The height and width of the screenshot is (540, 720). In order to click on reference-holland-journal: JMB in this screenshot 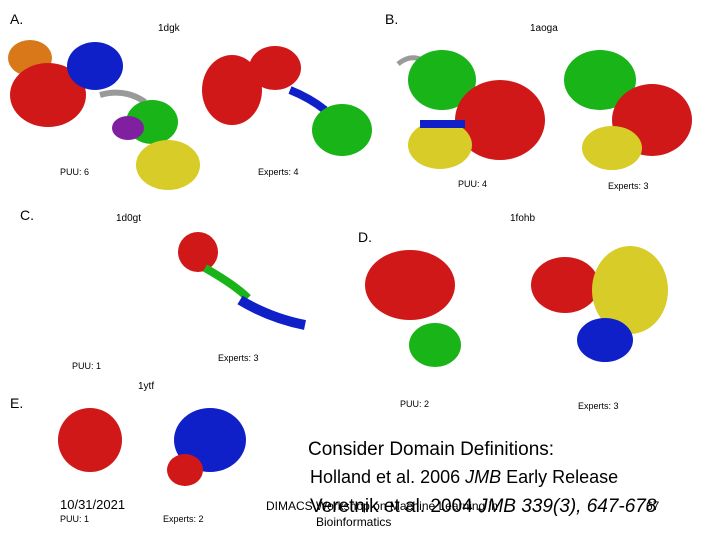, I will do `click(483, 477)`.